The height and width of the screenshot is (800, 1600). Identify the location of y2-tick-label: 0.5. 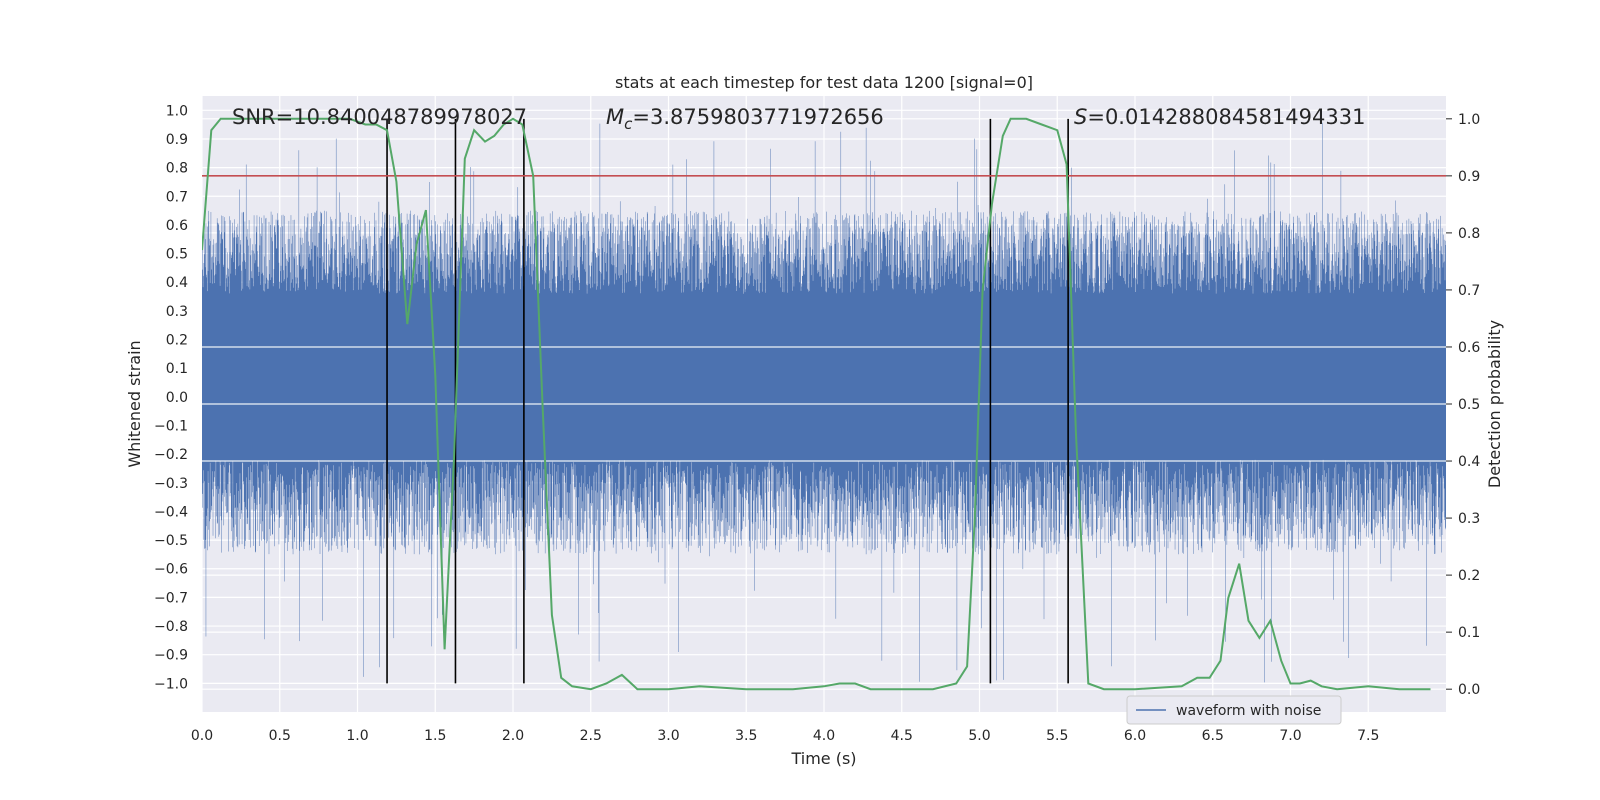
(1469, 405).